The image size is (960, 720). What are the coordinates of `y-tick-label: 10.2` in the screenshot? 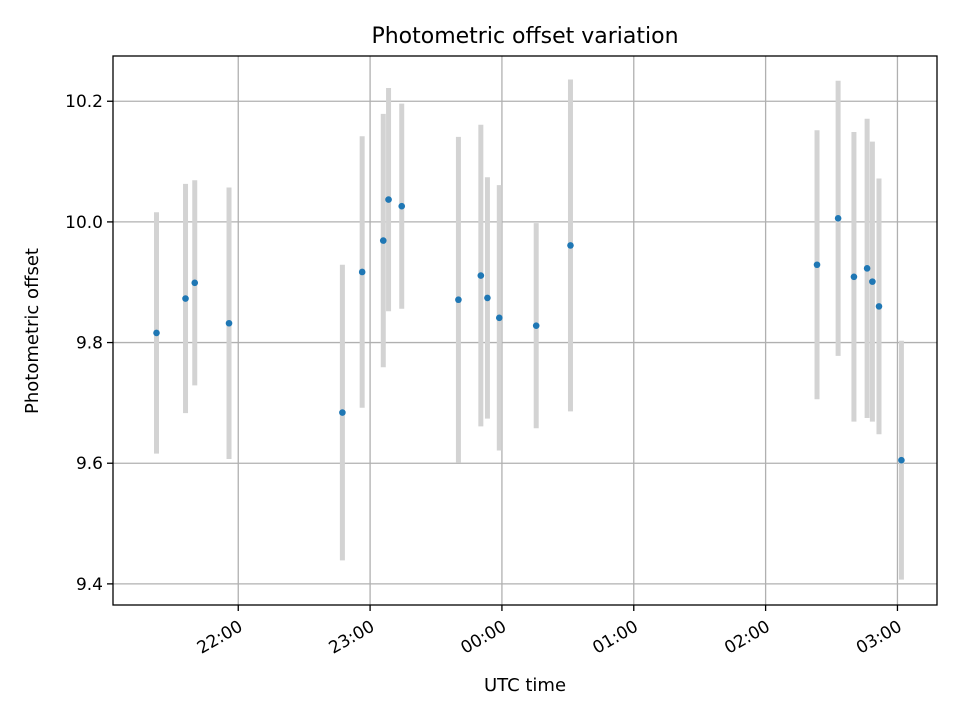 It's located at (84, 102).